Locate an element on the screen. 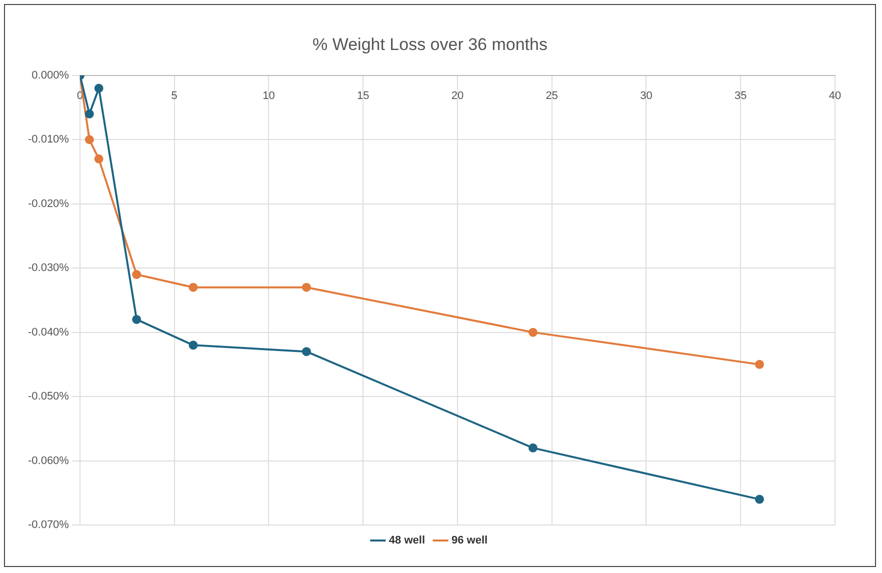  x-tick-label: 5 is located at coordinates (174, 96).